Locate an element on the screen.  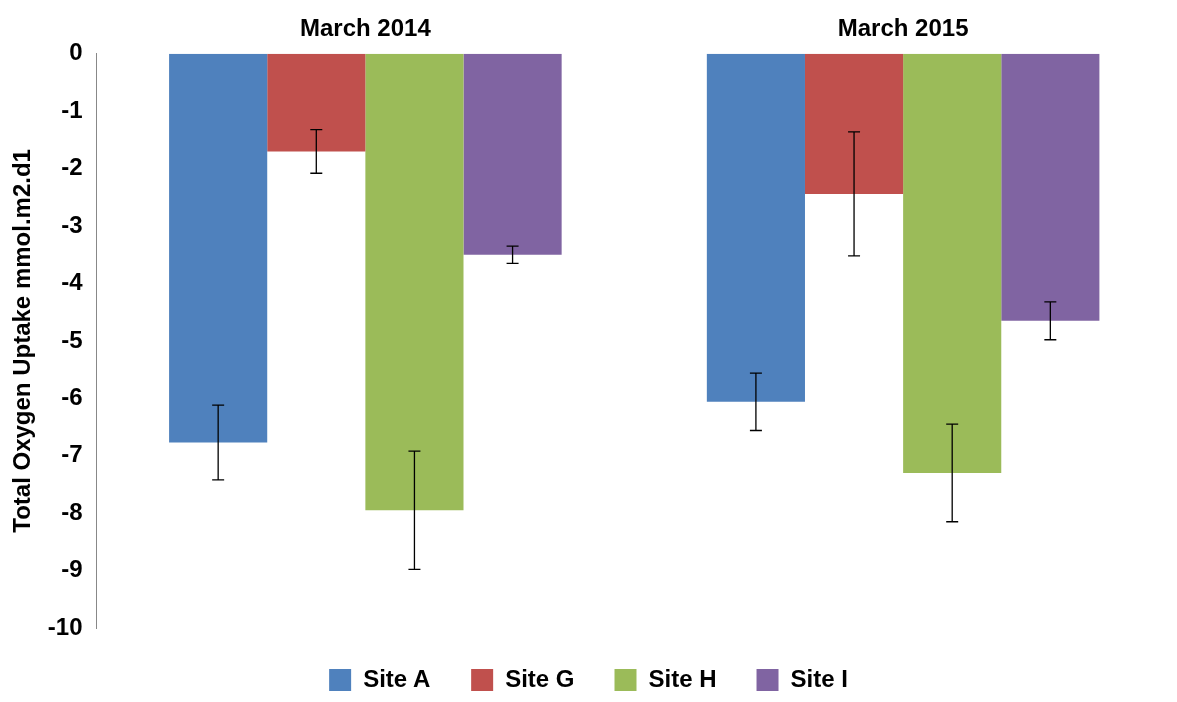
y-tick-label: -3 is located at coordinates (72, 224).